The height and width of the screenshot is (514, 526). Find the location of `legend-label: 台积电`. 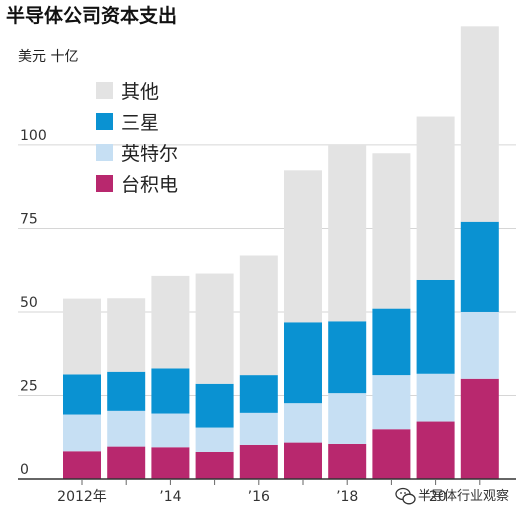

legend-label: 台积电 is located at coordinates (149, 185).